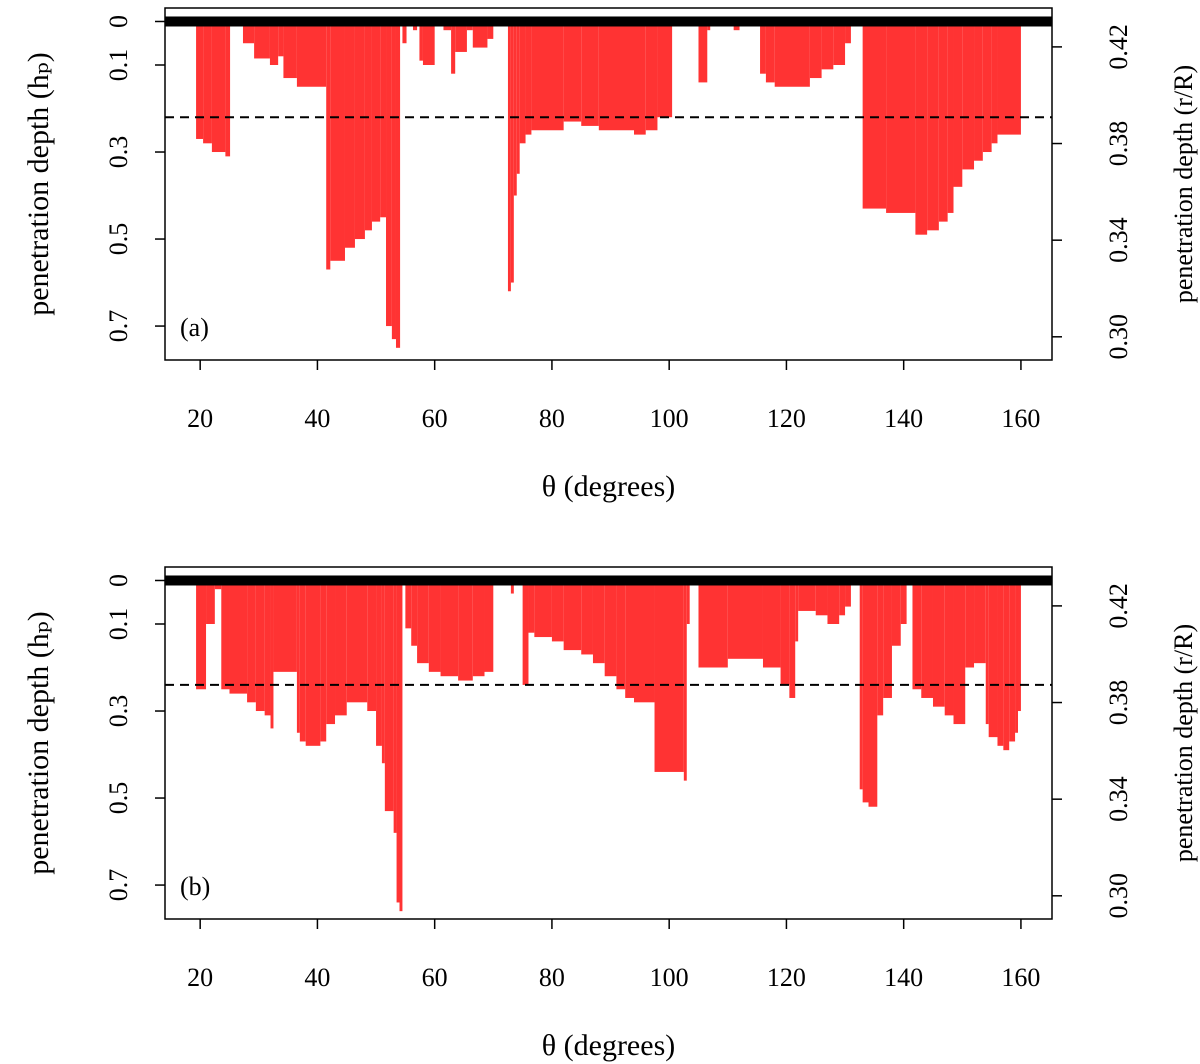 The width and height of the screenshot is (1200, 1064). I want to click on y-tick-label: 0.5, so click(118, 239).